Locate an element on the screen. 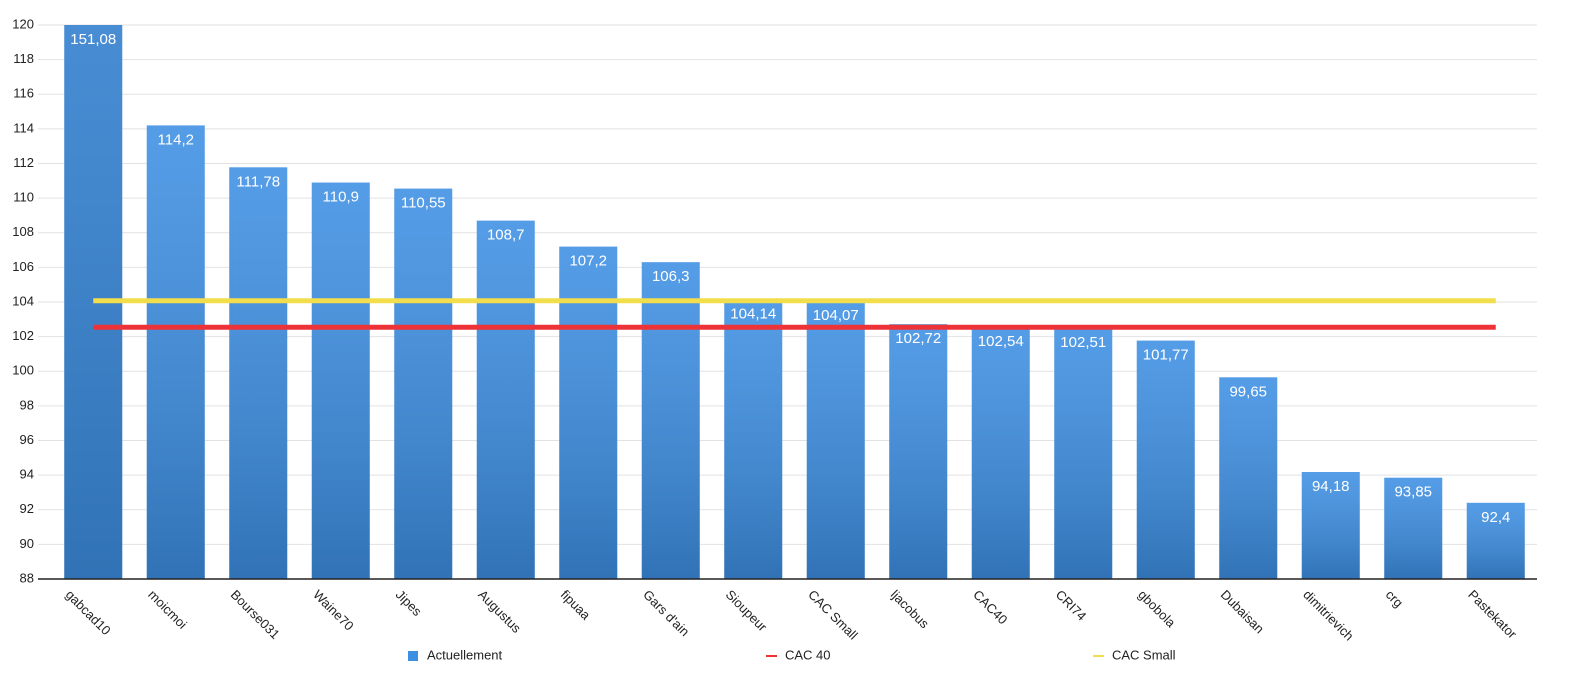 The width and height of the screenshot is (1582, 690). data-label: 104,14 is located at coordinates (753, 314).